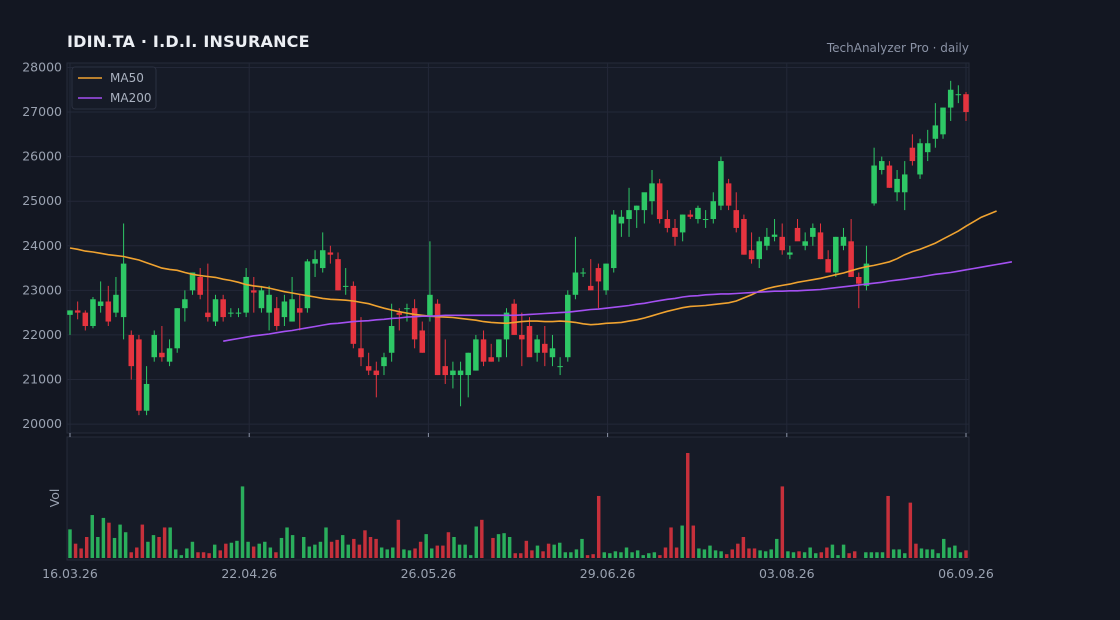 This screenshot has width=1120, height=620. Describe the element at coordinates (130, 98) in the screenshot. I see `legend-label-ma200: MA200` at that location.